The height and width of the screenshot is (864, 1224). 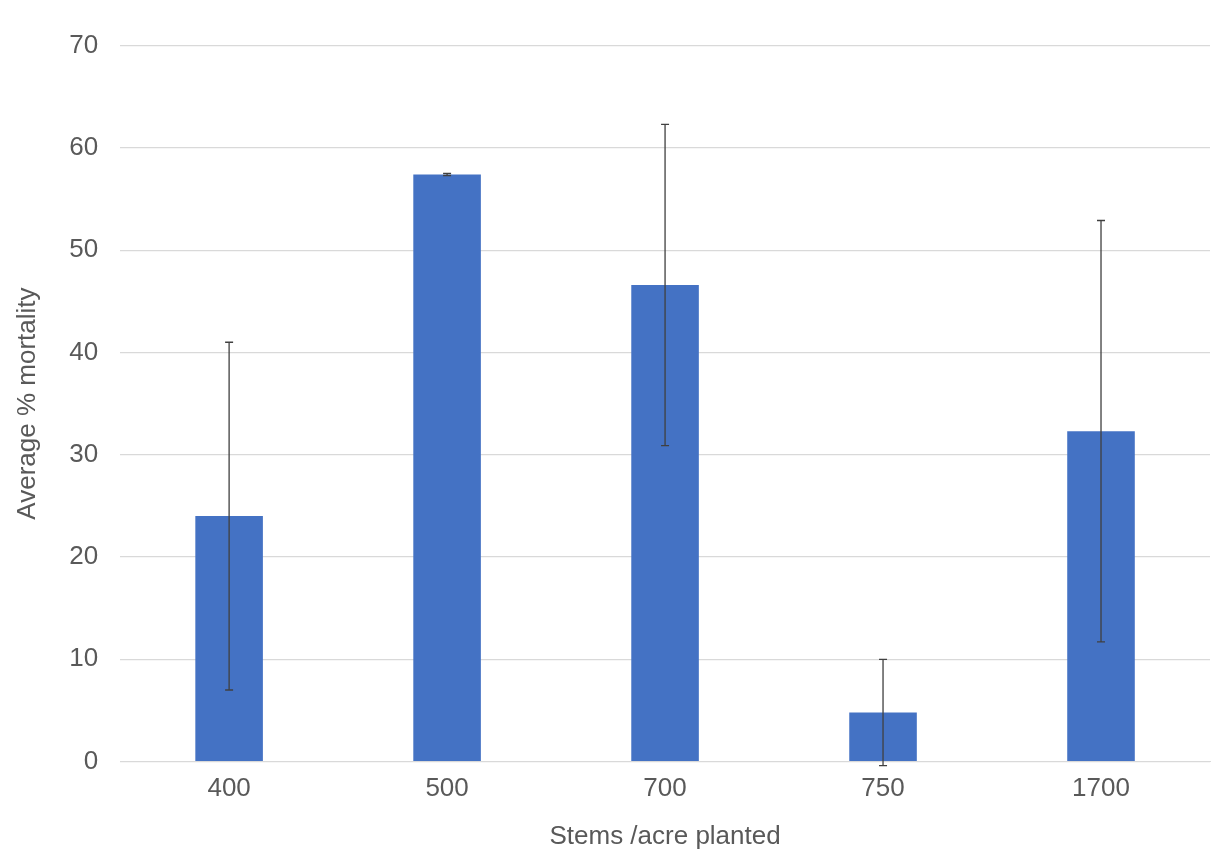 What do you see at coordinates (84, 248) in the screenshot?
I see `y-tick-label: 50` at bounding box center [84, 248].